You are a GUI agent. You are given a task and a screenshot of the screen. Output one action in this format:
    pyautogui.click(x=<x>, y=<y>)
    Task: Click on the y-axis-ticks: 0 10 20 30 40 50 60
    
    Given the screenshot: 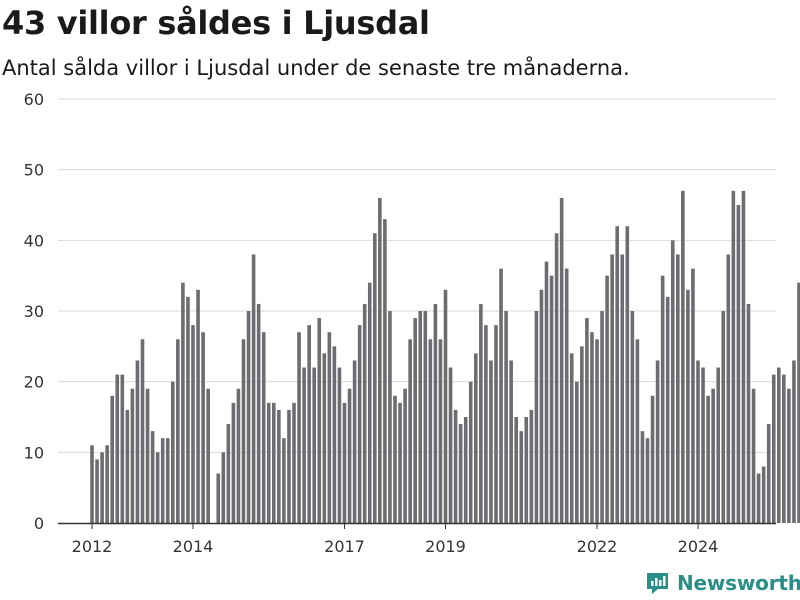 What is the action you would take?
    pyautogui.click(x=34, y=311)
    